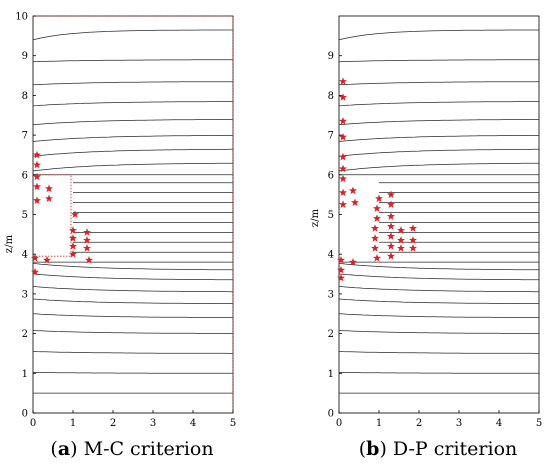 The image size is (550, 470). I want to click on panel-a-x-axis: 0 1 2 3 4 5, so click(133, 419).